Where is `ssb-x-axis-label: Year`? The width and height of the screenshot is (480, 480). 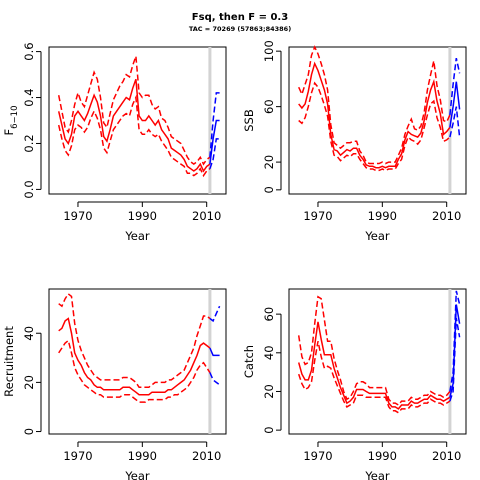 ssb-x-axis-label: Year is located at coordinates (377, 236).